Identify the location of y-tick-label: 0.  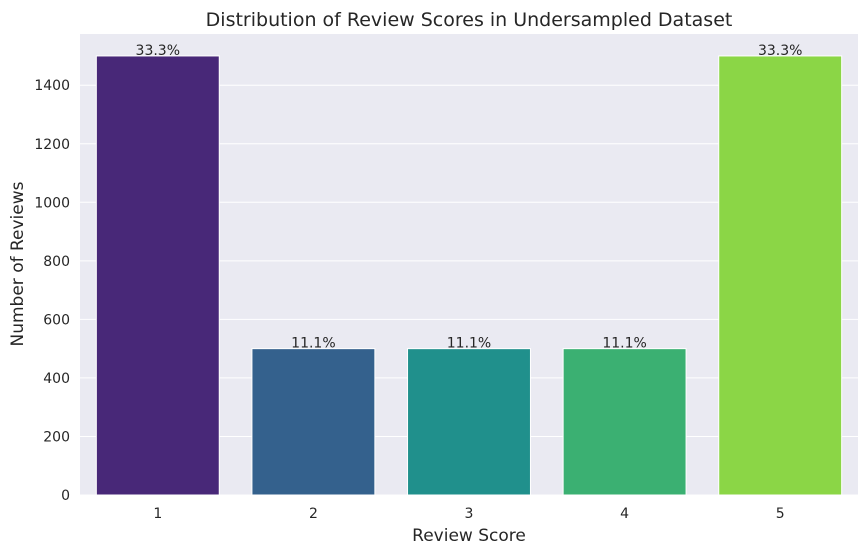
(65, 496).